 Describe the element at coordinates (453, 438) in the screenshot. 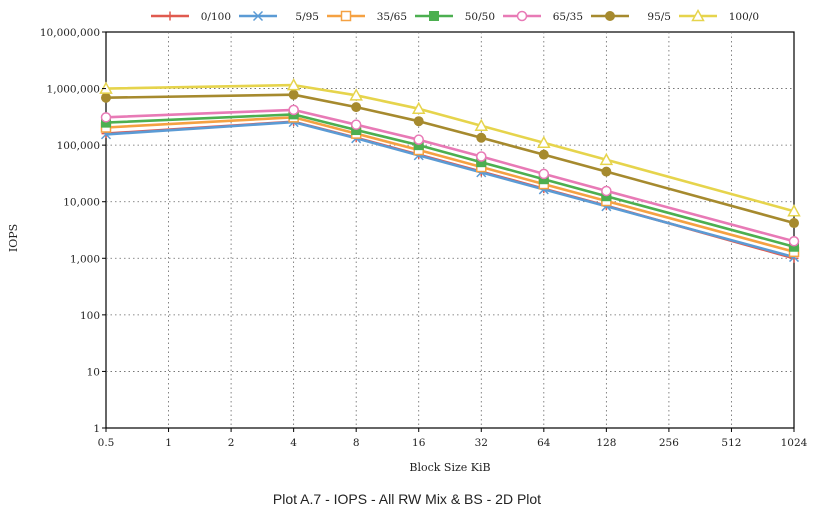

I see `x-axis-ticks: 0.5 1 2 4 8 16 32 64 128 256 512 1024` at that location.